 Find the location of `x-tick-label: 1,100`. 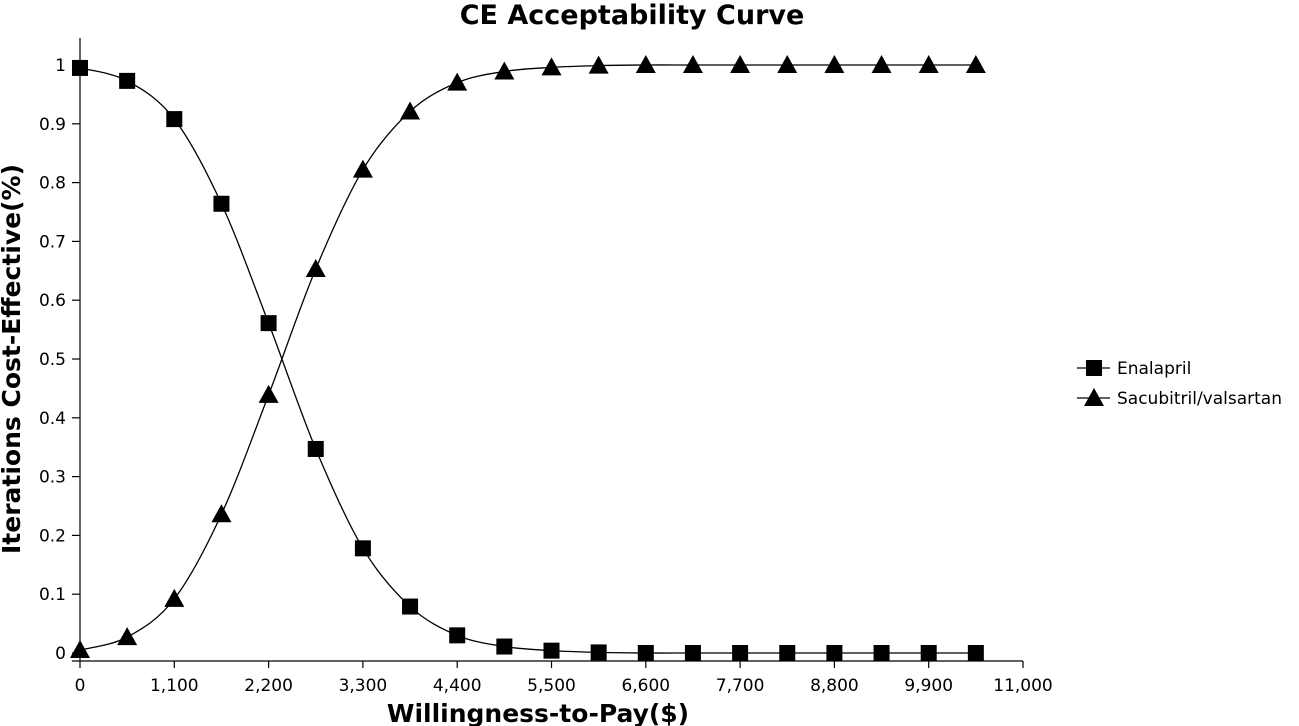

x-tick-label: 1,100 is located at coordinates (174, 686).